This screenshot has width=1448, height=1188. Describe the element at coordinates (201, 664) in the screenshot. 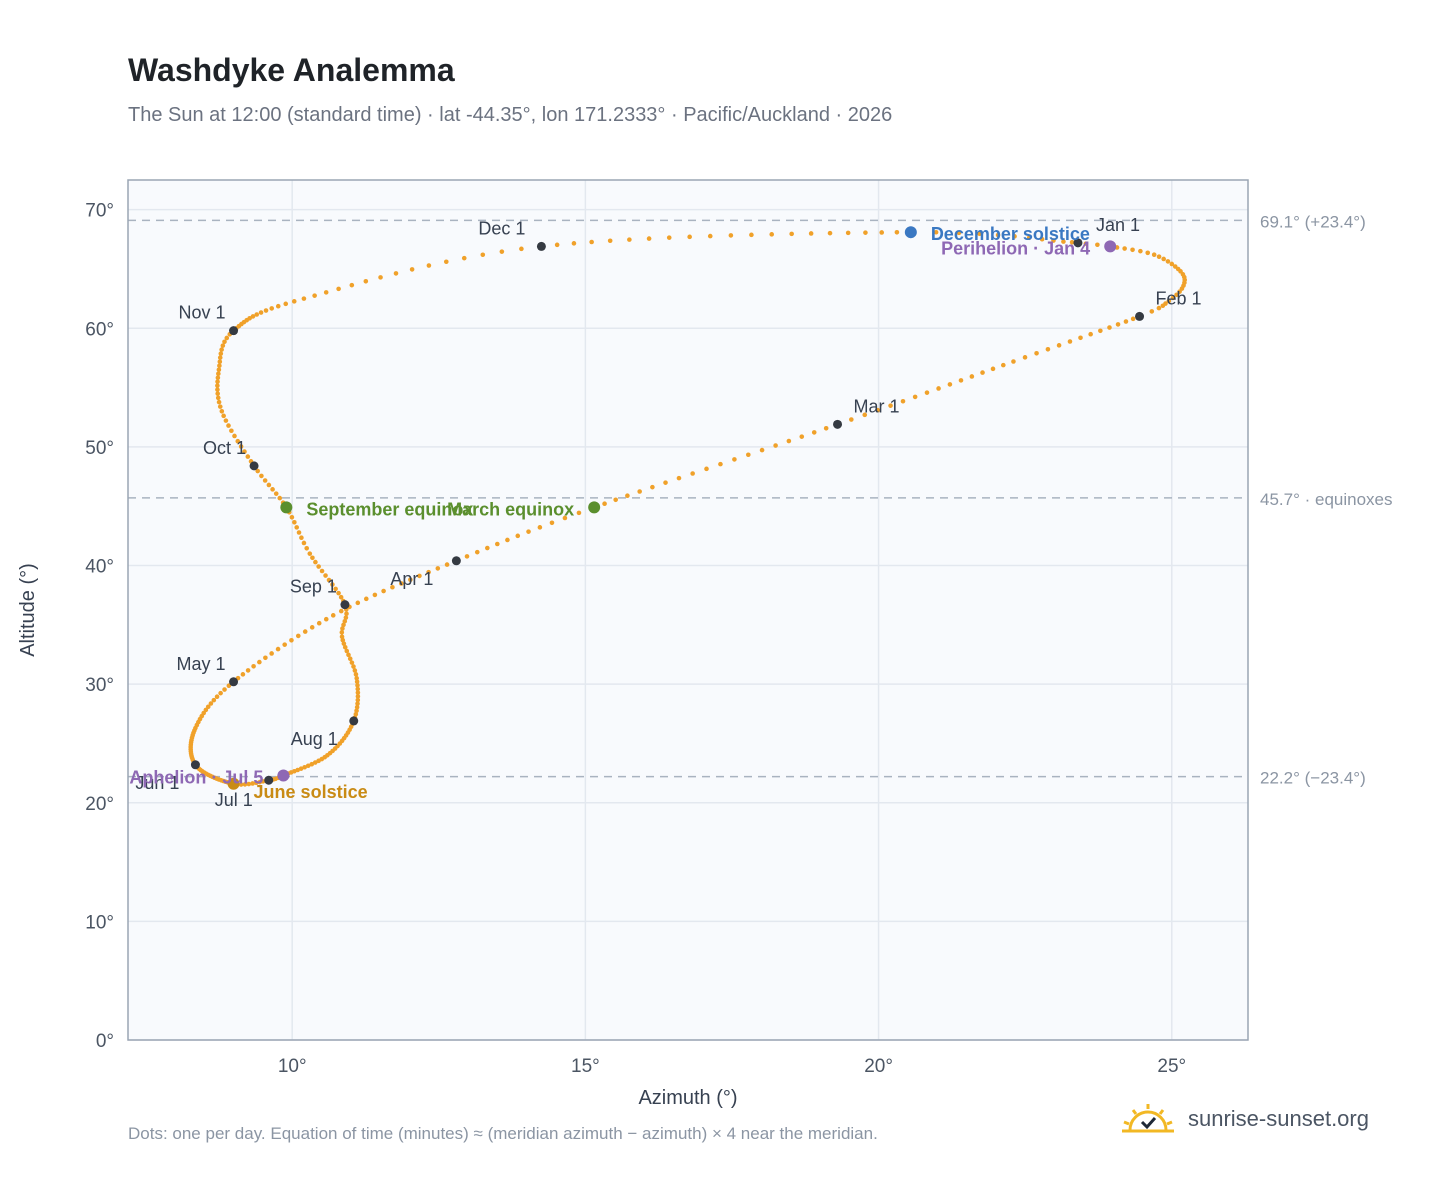

I see `month-label: May 1` at that location.